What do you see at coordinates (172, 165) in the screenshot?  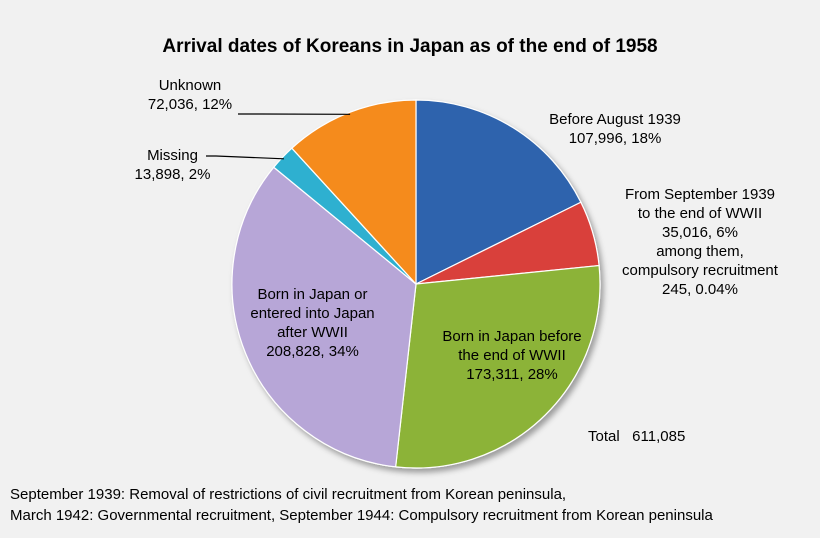 I see `slice-label-missing: Missing 13,898, 2%` at bounding box center [172, 165].